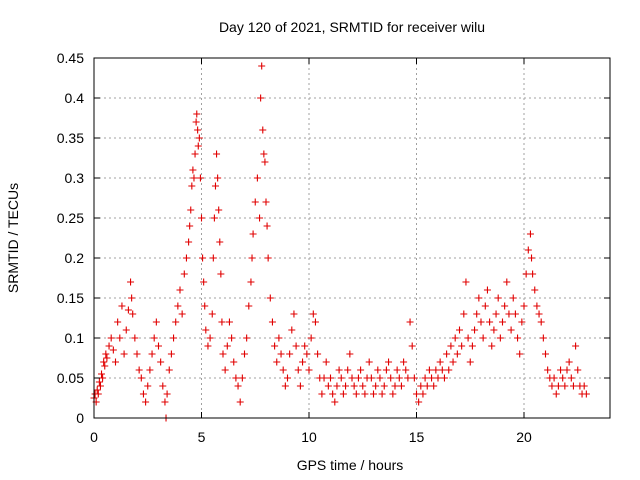 This screenshot has height=480, width=640. I want to click on y-tick-label: 0.3, so click(75, 178).